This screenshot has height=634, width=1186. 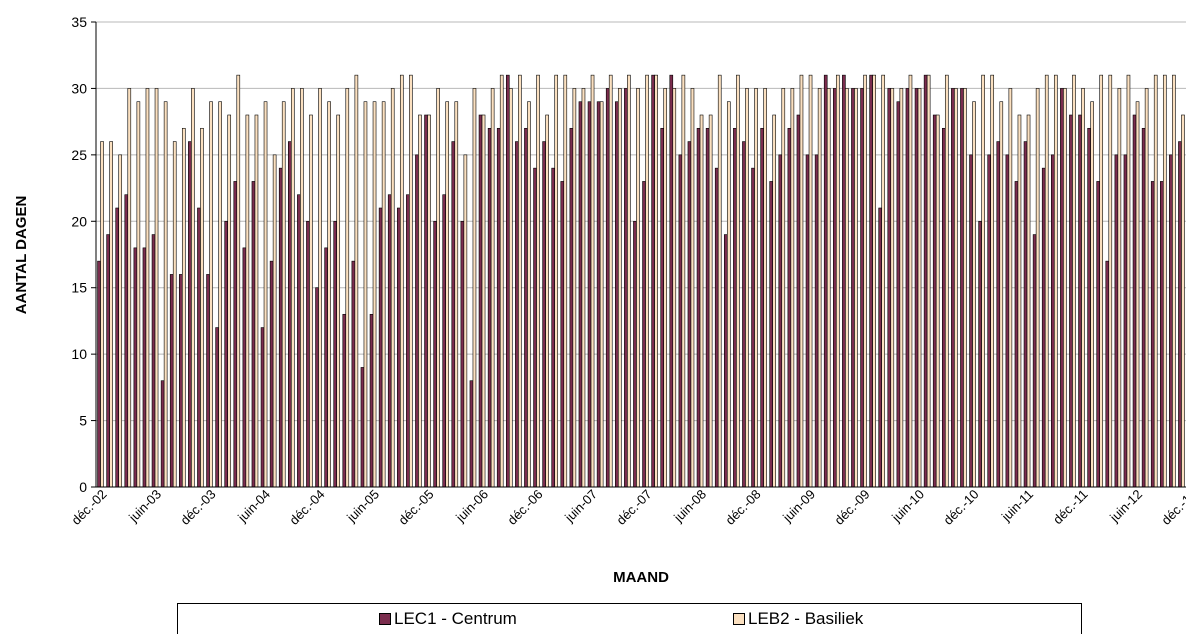 I want to click on y-tick-label: 35, so click(x=79, y=22).